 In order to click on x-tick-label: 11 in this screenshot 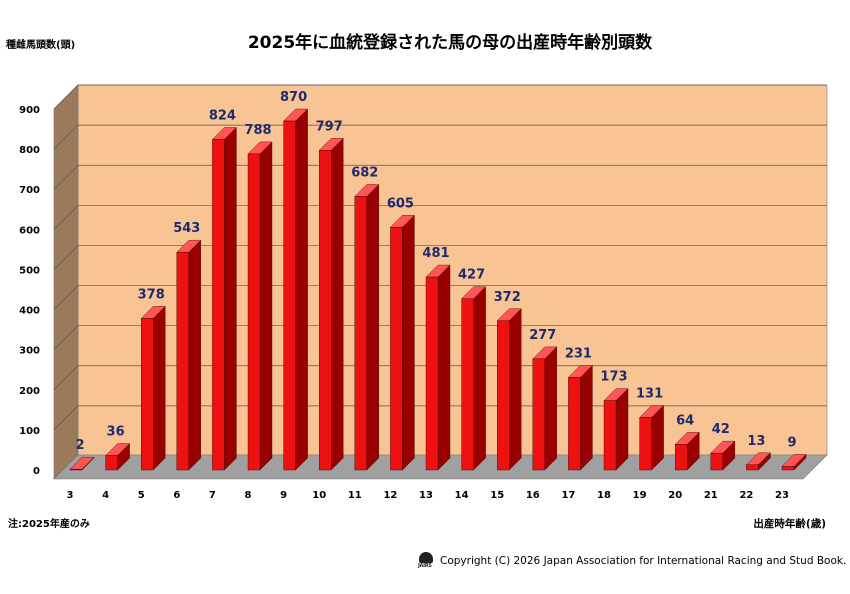, I will do `click(355, 495)`.